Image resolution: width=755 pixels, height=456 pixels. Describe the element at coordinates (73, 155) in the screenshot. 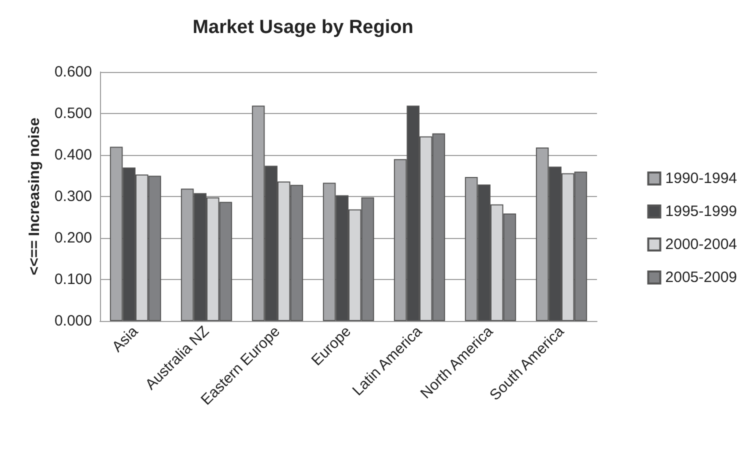

I see `y-tick-label: 0.400` at that location.